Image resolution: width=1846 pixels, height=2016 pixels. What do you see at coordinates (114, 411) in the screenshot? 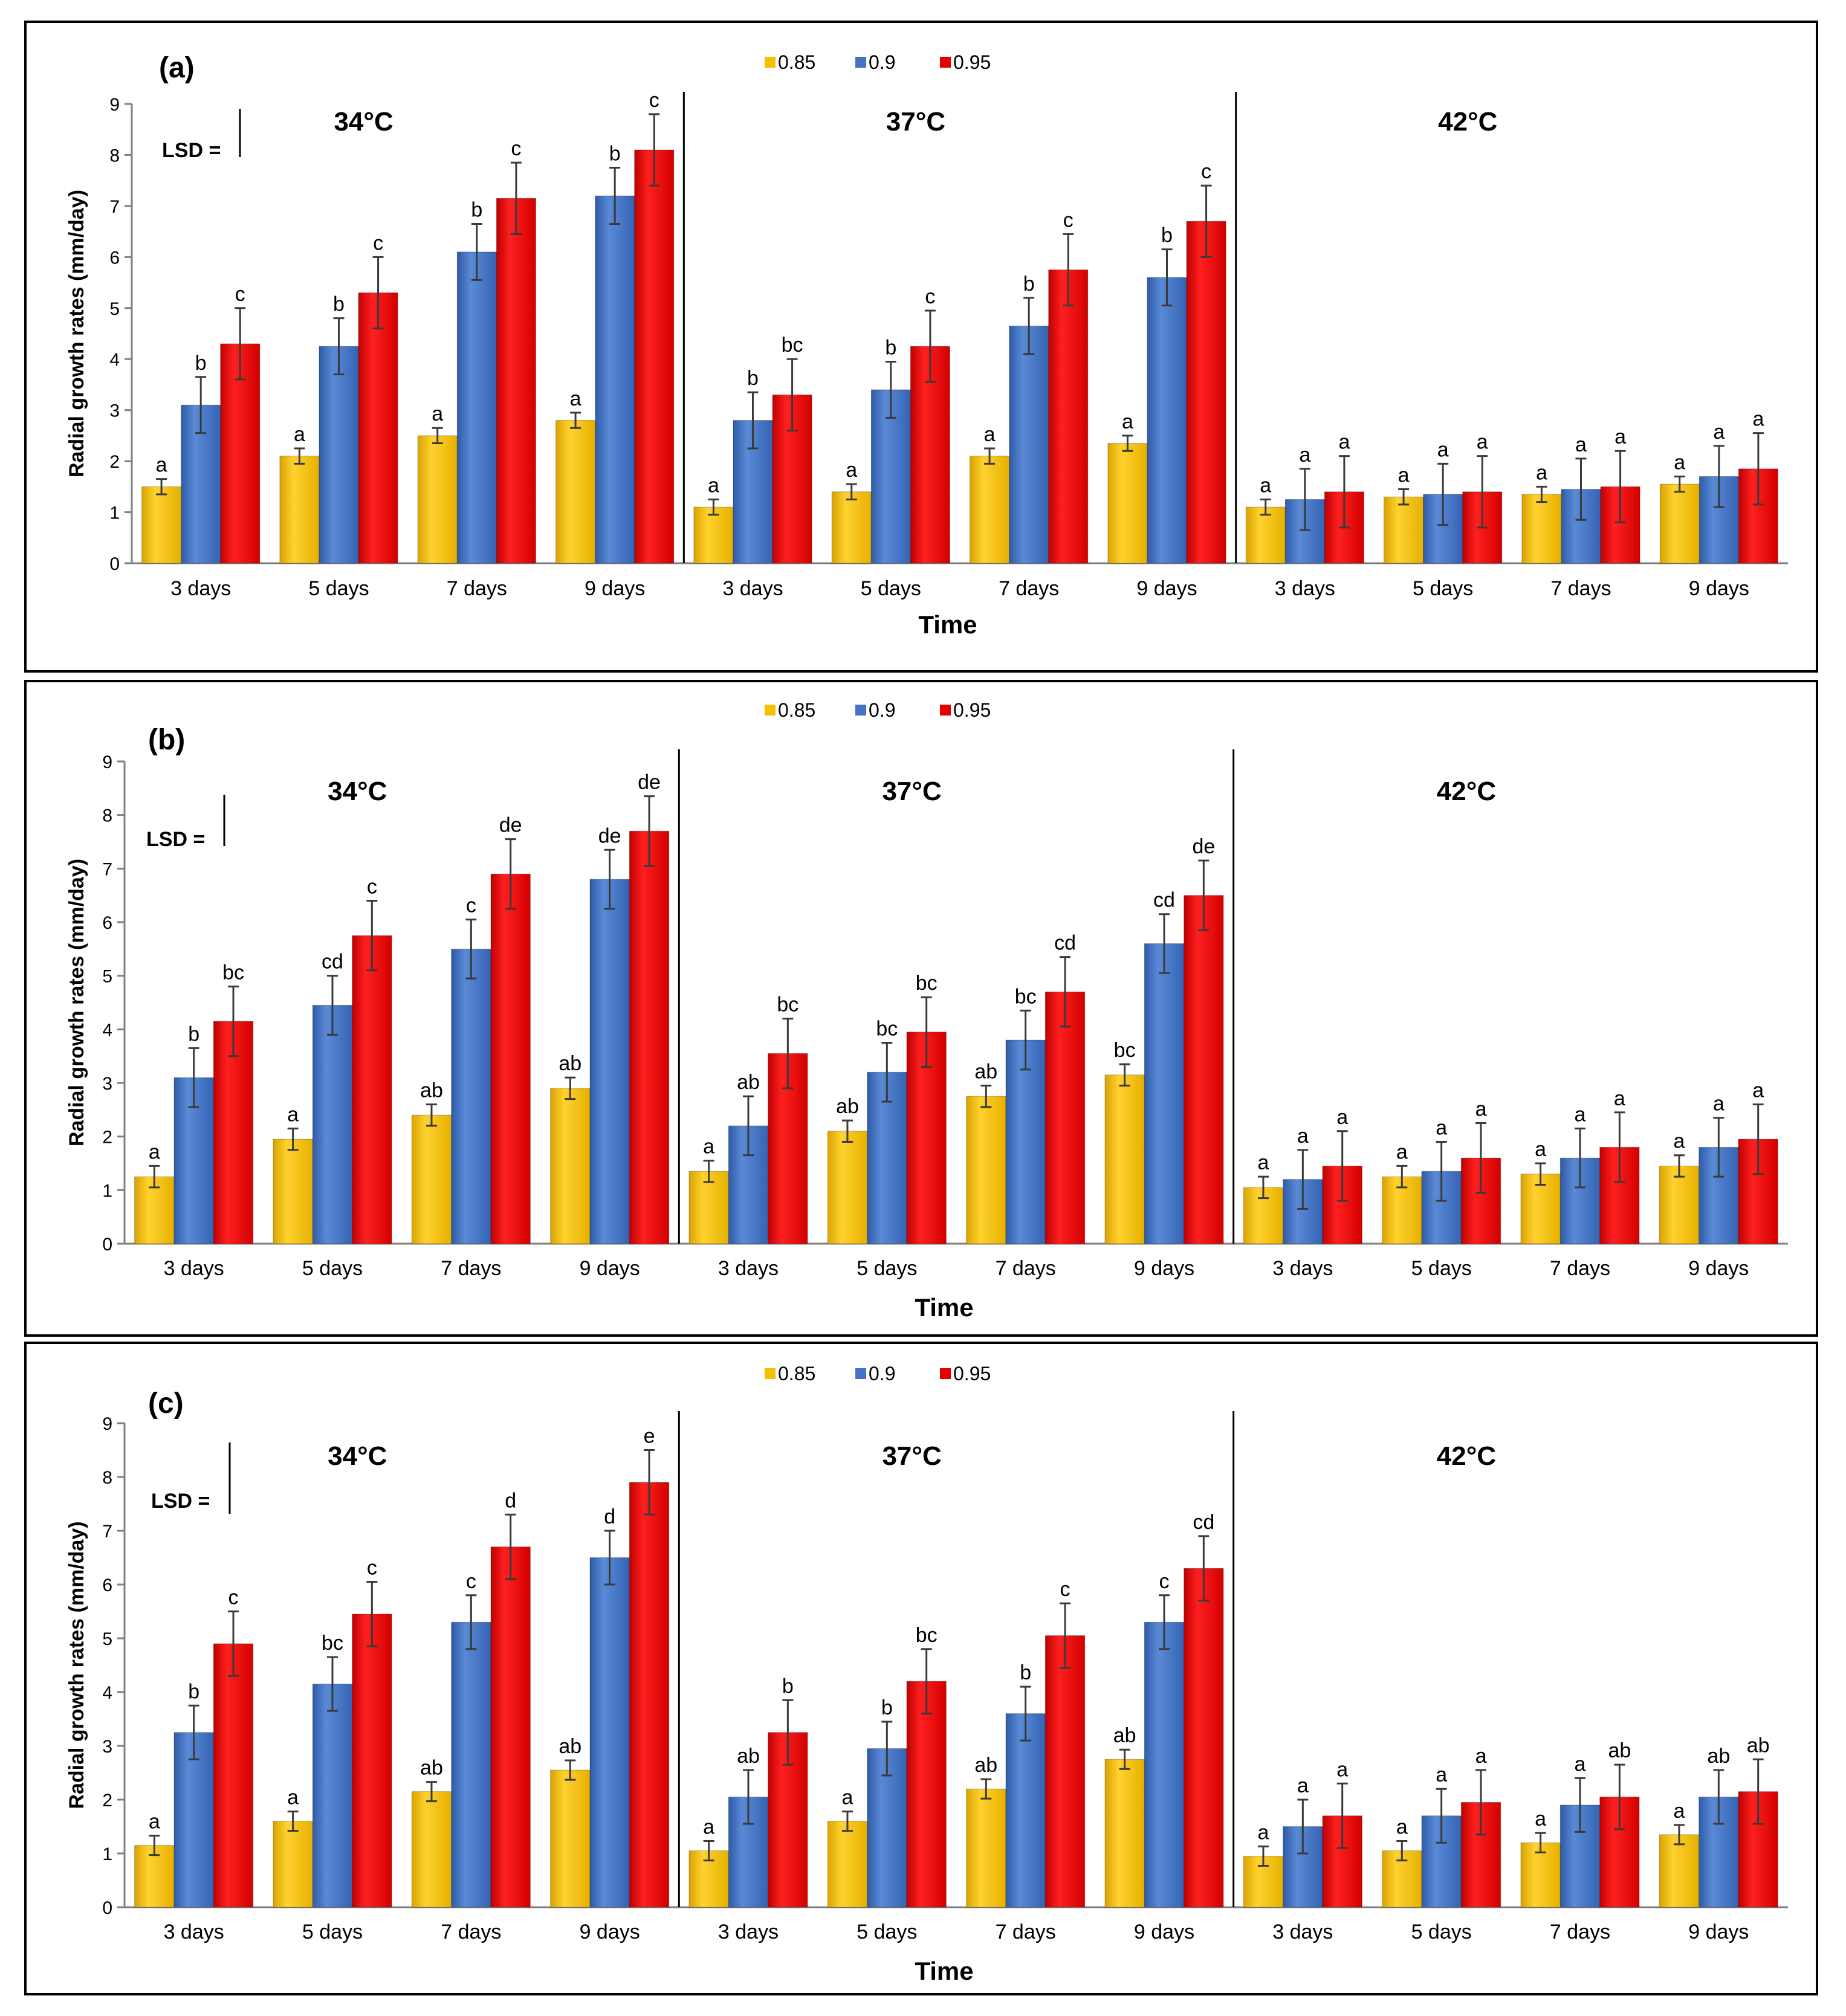
I see `y-tick-label: 3` at bounding box center [114, 411].